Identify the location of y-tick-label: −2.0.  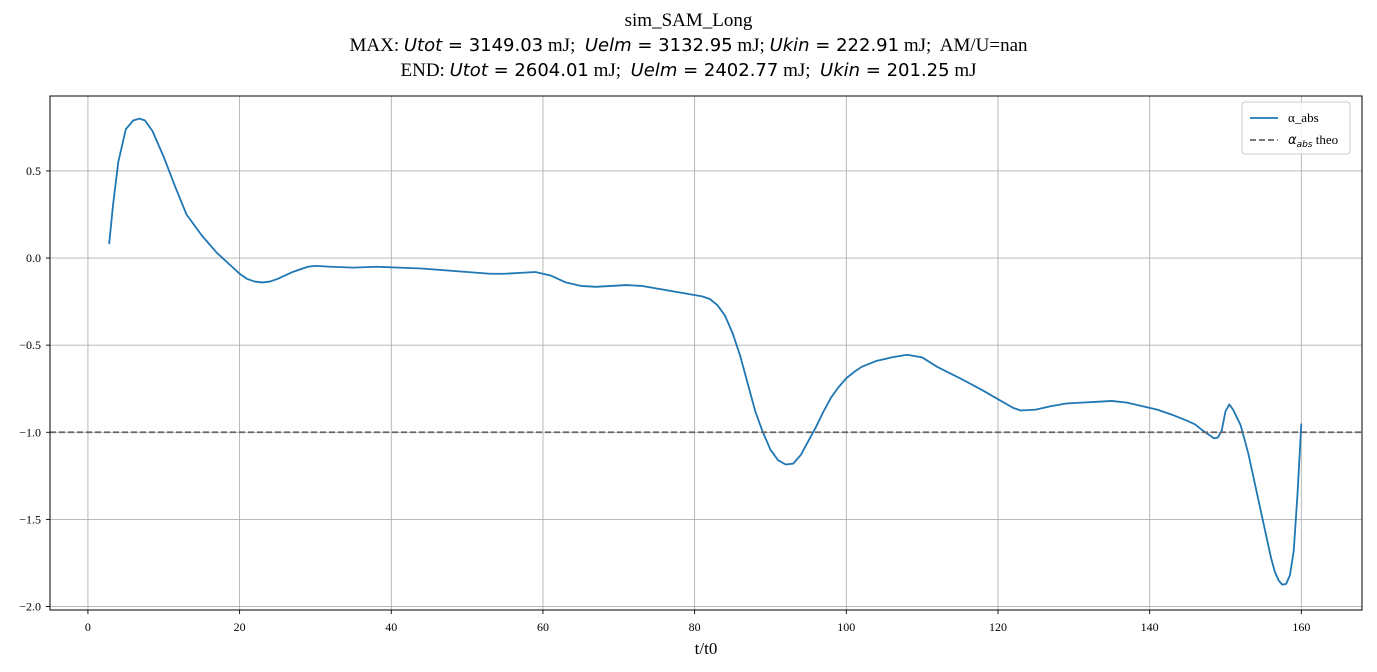
(30, 607).